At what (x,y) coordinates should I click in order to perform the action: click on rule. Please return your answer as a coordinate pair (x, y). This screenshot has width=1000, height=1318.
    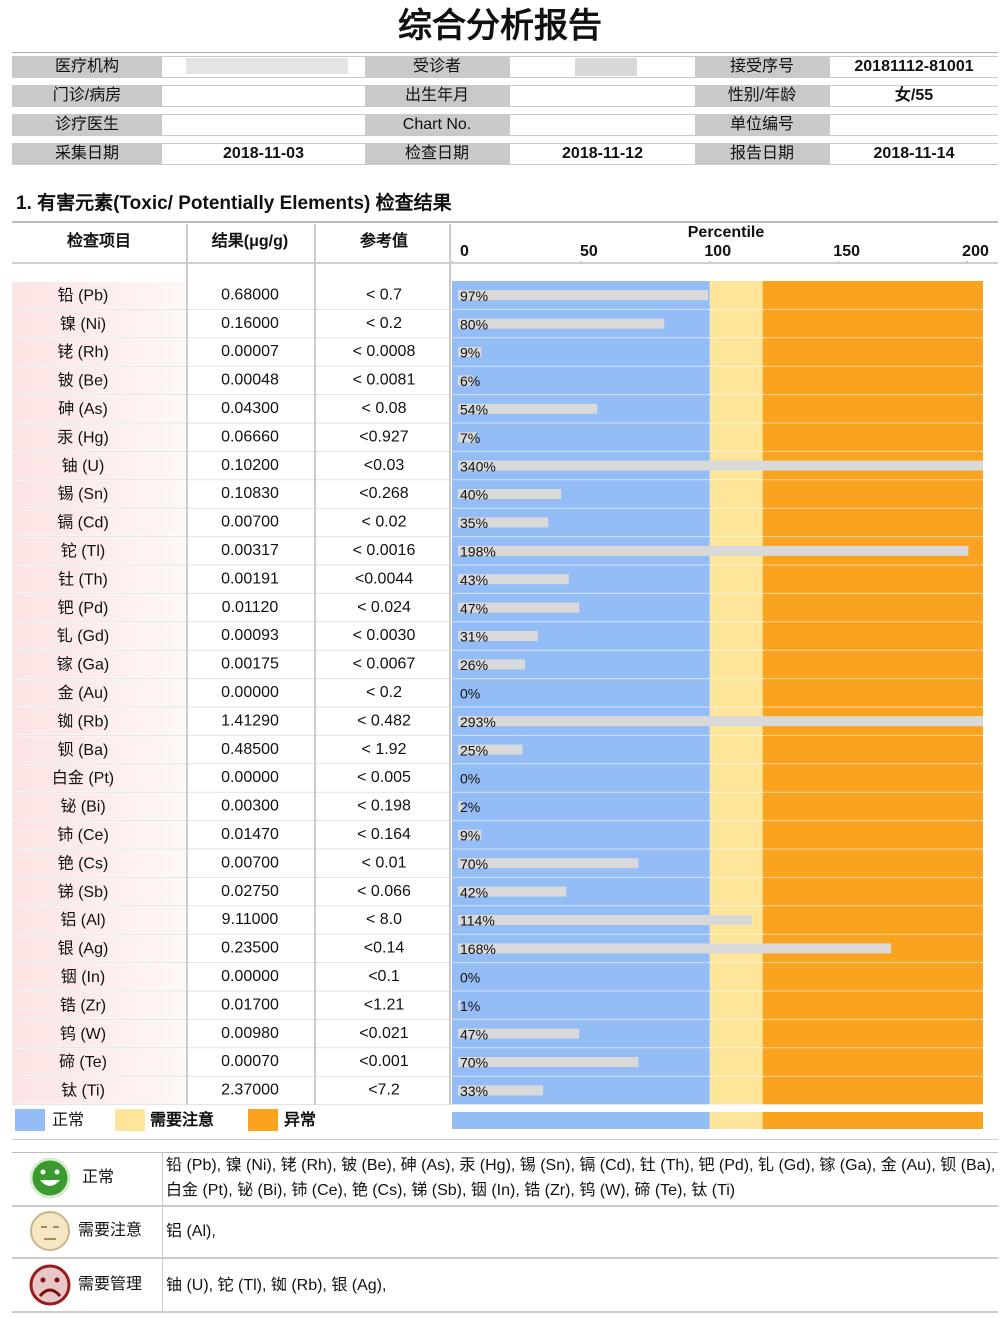
    Looking at the image, I should click on (505, 263).